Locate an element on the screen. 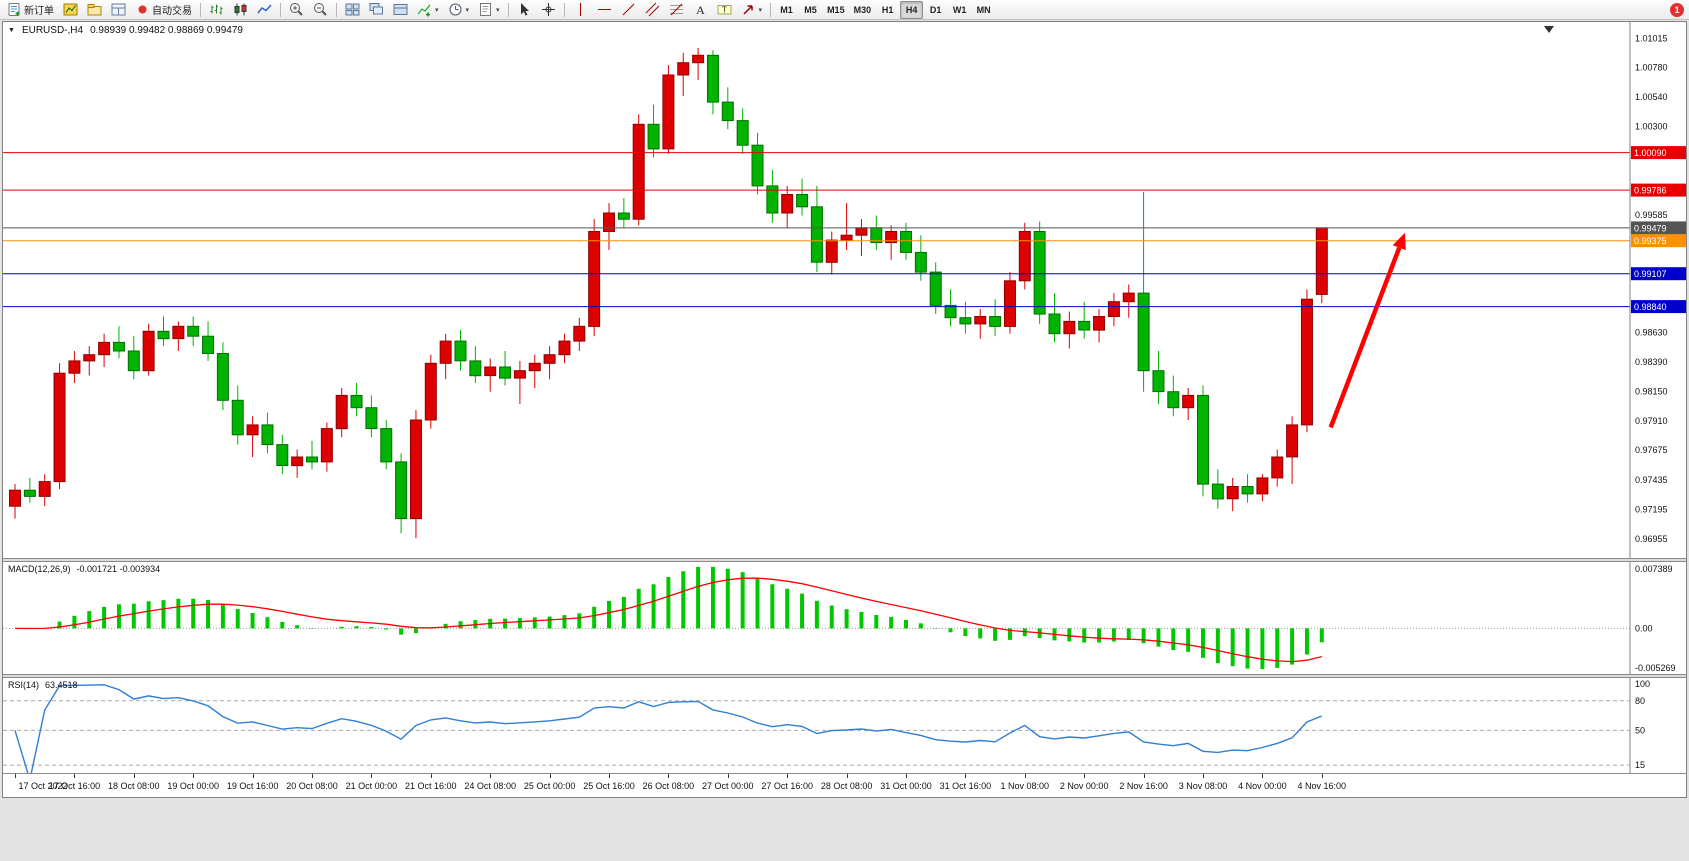 This screenshot has height=861, width=1689. toolbar-separator is located at coordinates (200, 9).